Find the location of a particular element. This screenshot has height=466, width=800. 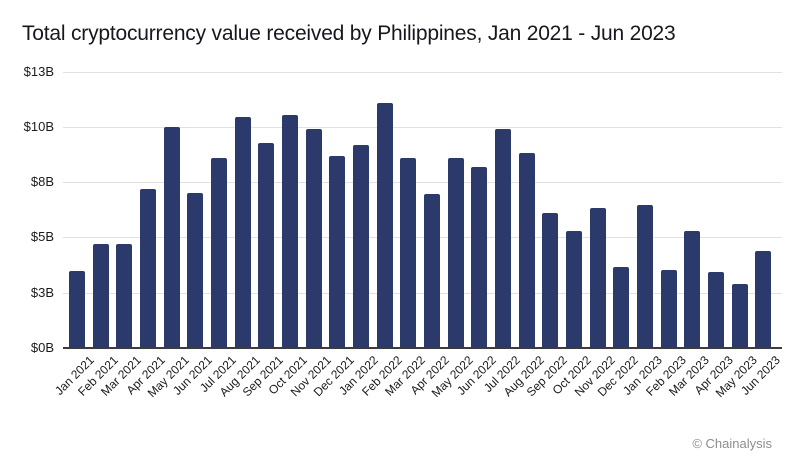

chart-bar-apr-2023 is located at coordinates (715, 309).